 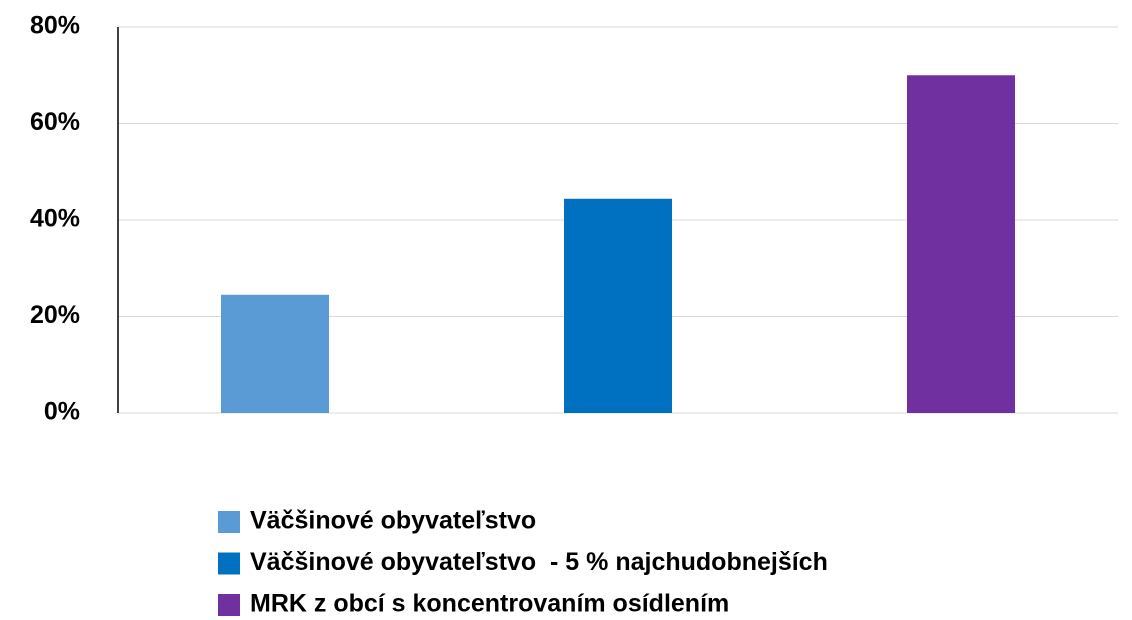 I want to click on y-tick-label: 0%, so click(x=62, y=412).